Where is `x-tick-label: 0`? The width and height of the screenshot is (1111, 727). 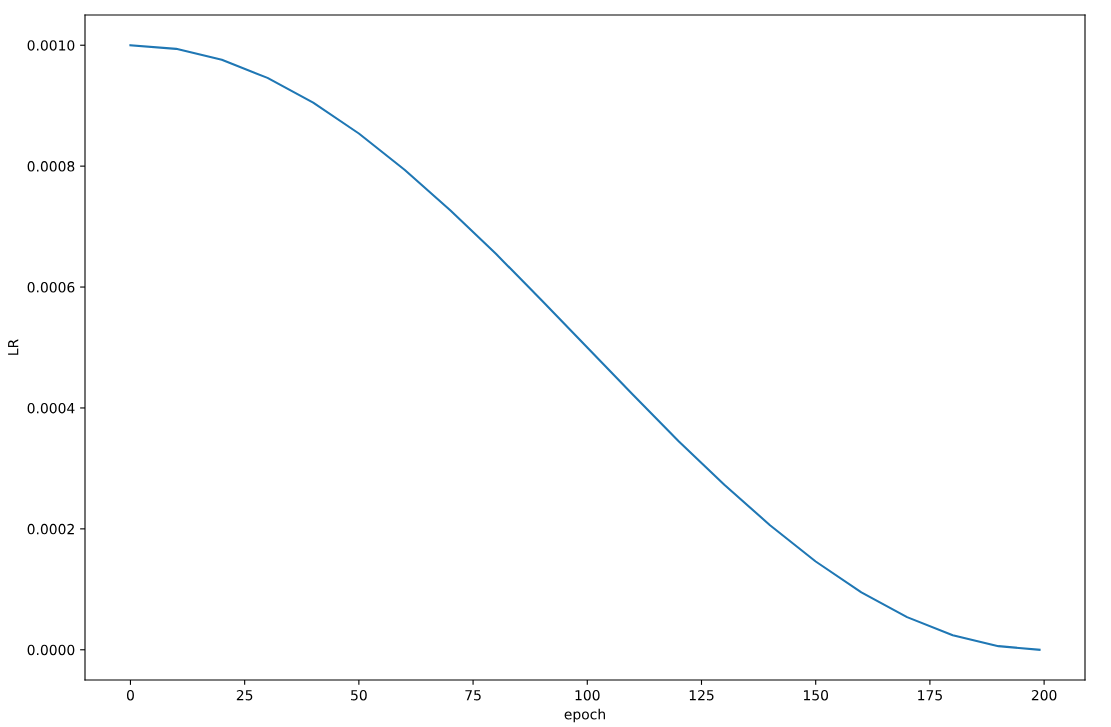
x-tick-label: 0 is located at coordinates (130, 695).